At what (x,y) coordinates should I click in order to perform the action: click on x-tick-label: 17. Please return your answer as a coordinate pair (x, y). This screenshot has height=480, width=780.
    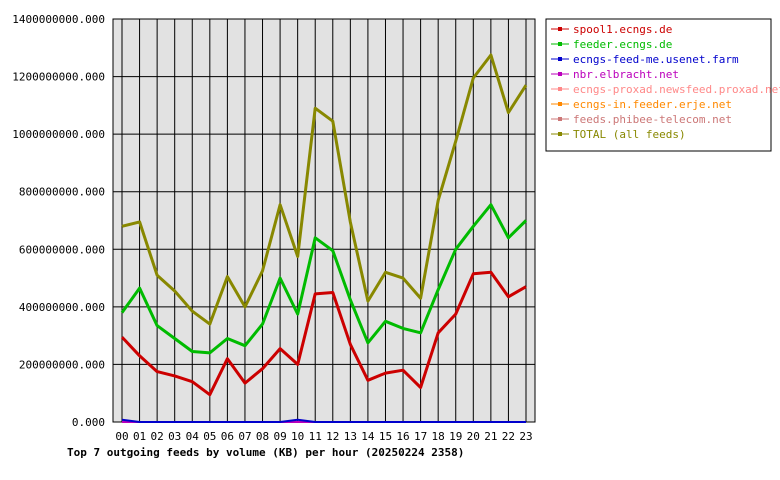
    Looking at the image, I should click on (420, 436).